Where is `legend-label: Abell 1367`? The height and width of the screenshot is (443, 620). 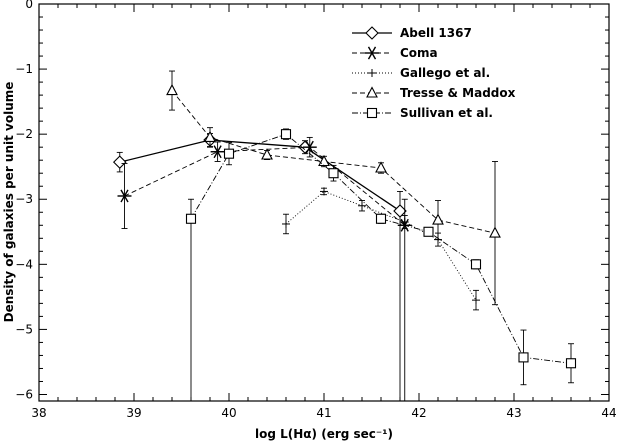 legend-label: Abell 1367 is located at coordinates (436, 33).